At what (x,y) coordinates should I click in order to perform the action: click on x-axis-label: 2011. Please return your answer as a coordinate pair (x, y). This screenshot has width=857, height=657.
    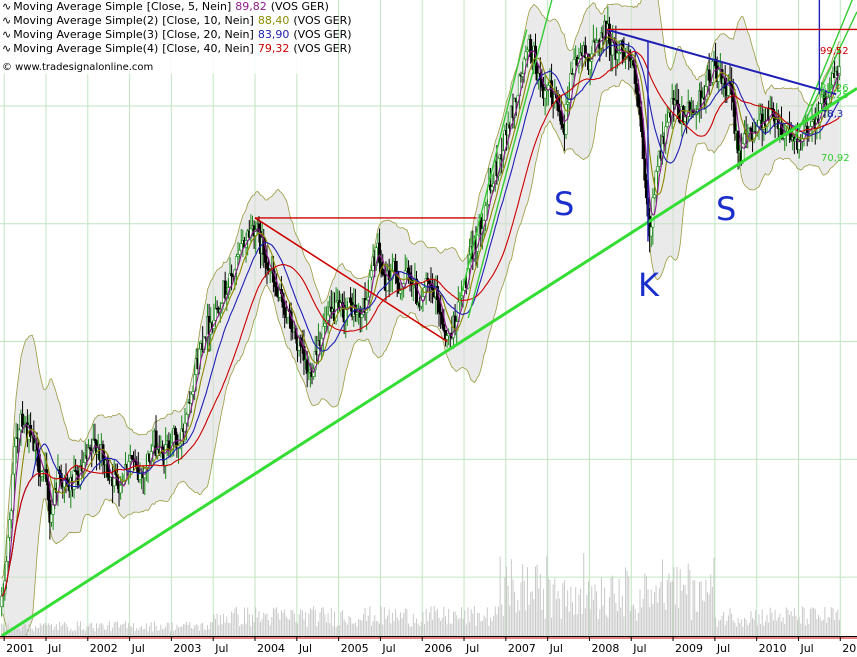
    Looking at the image, I should click on (849, 648).